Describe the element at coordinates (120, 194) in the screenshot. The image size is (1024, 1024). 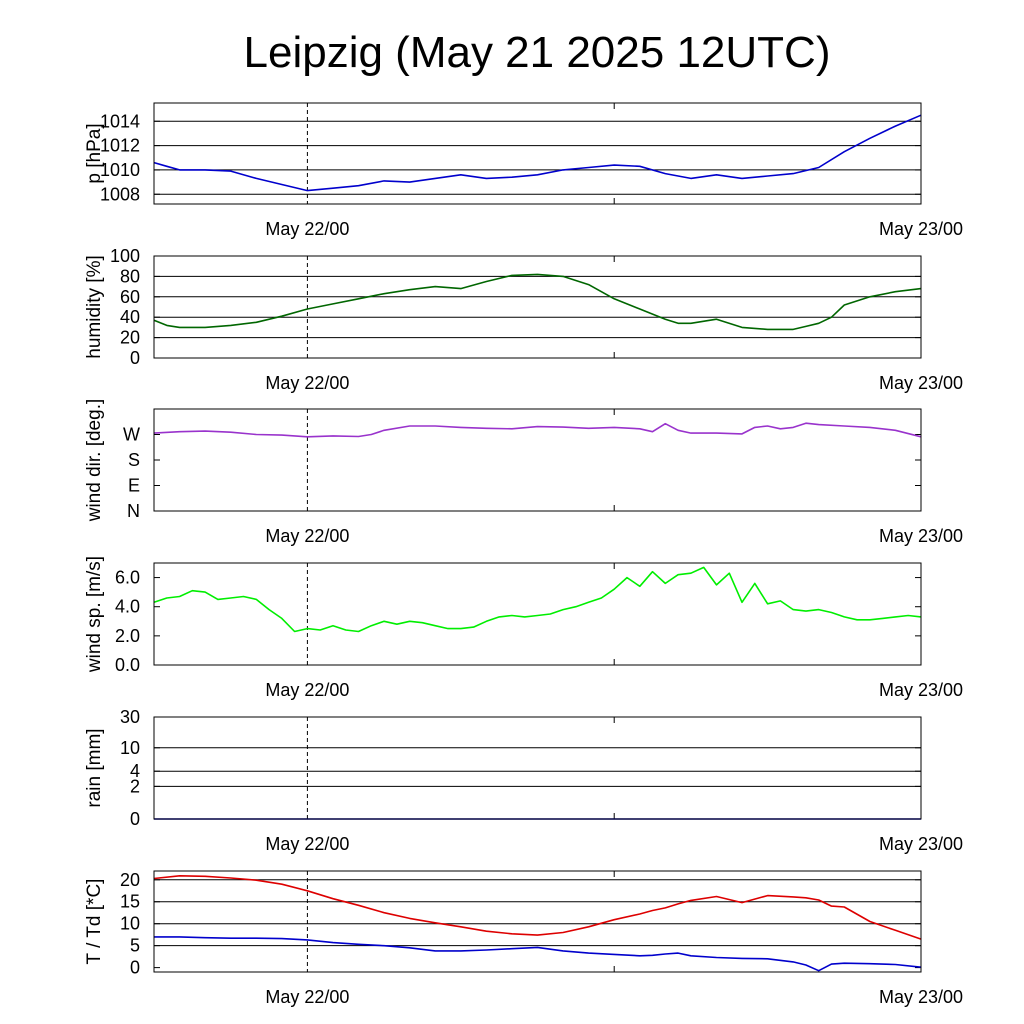
I see `y-tick-label: 1008` at that location.